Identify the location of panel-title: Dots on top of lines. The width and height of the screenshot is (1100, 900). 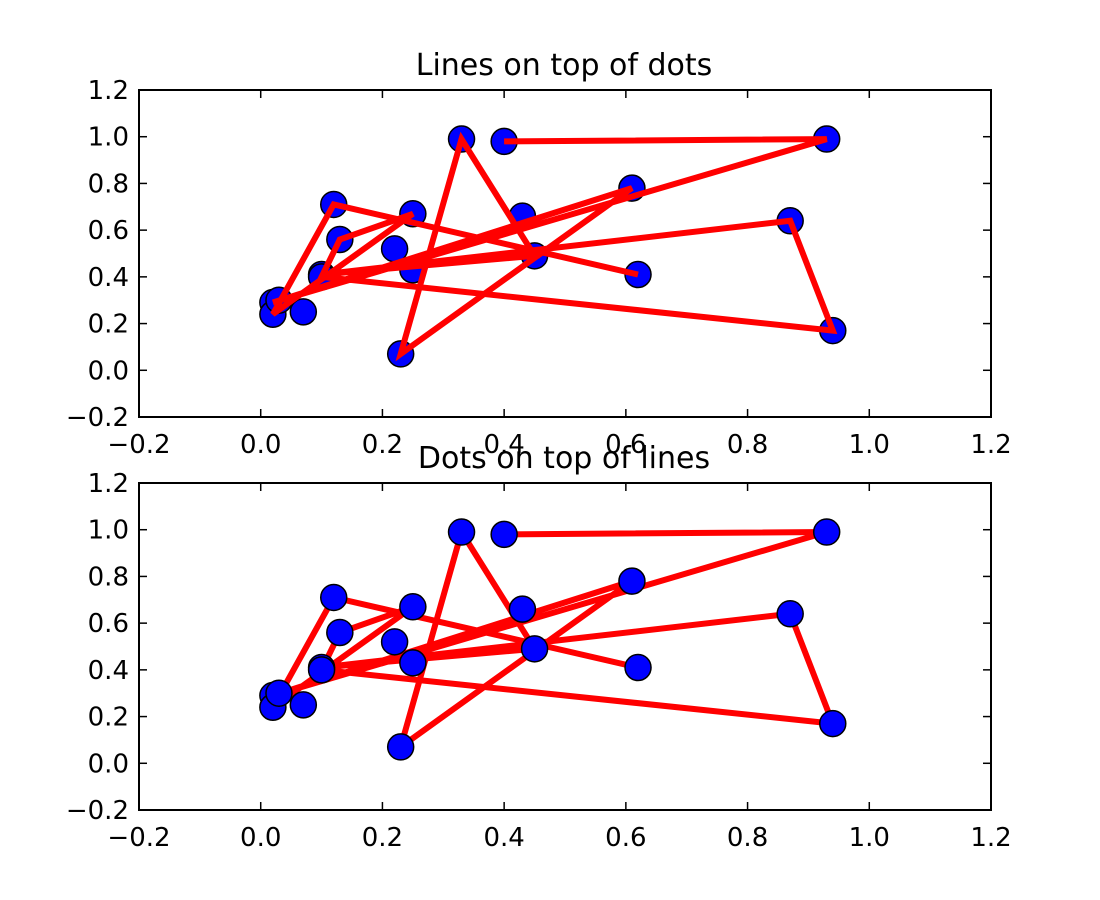
(564, 458).